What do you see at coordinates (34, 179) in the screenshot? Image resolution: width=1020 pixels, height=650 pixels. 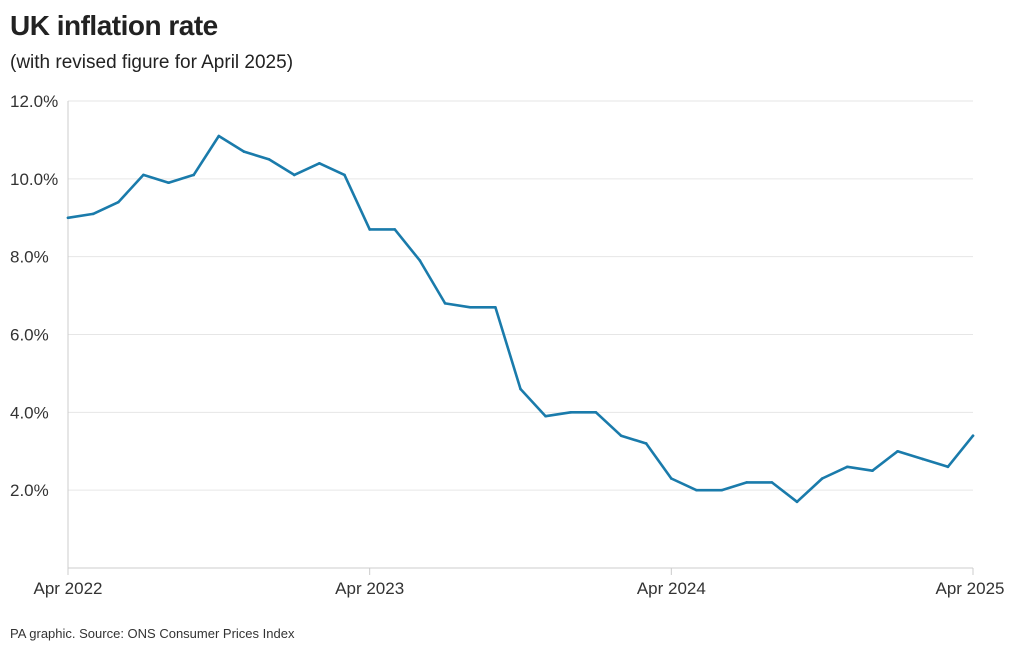 I see `y-tick-label: 10.0%` at bounding box center [34, 179].